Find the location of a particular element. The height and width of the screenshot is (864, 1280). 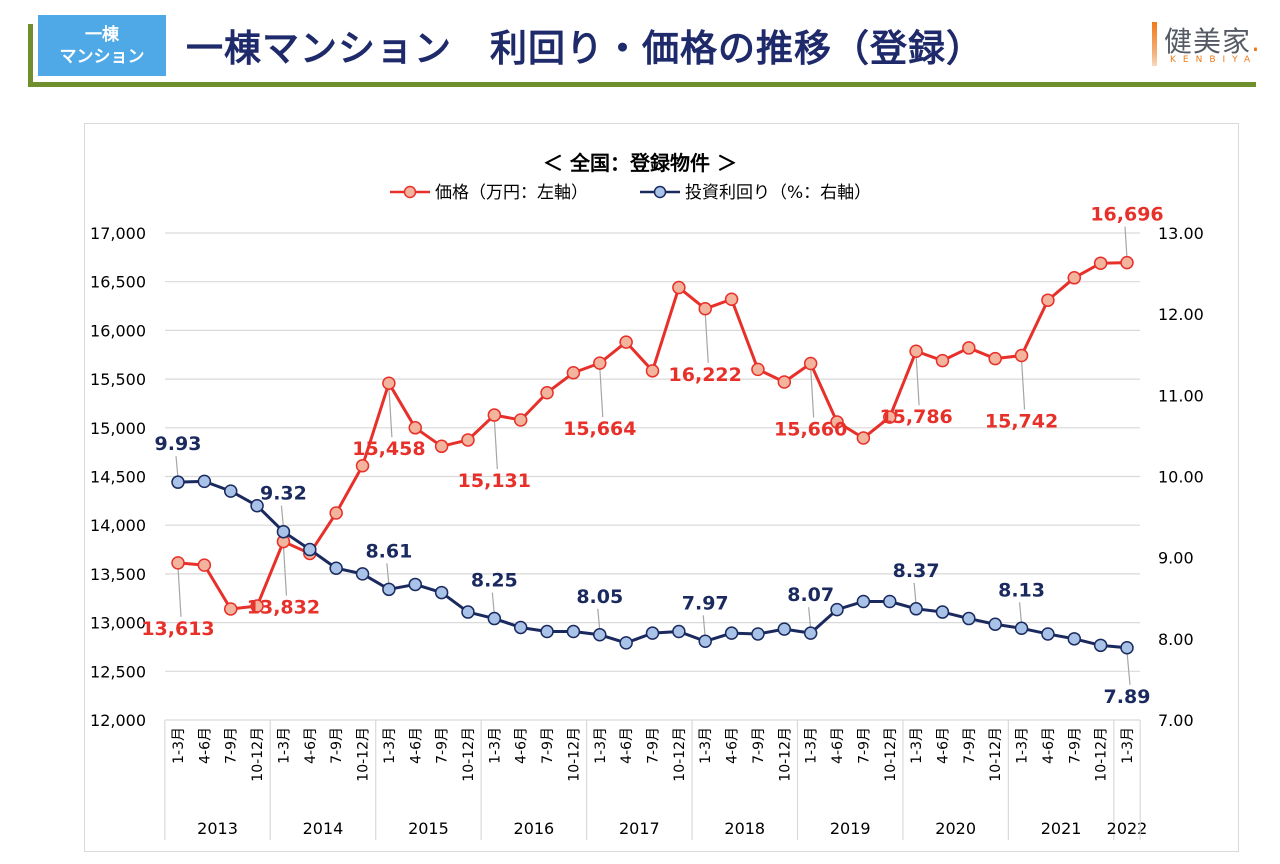

category-badge: 一棟 マンション is located at coordinates (102, 45).